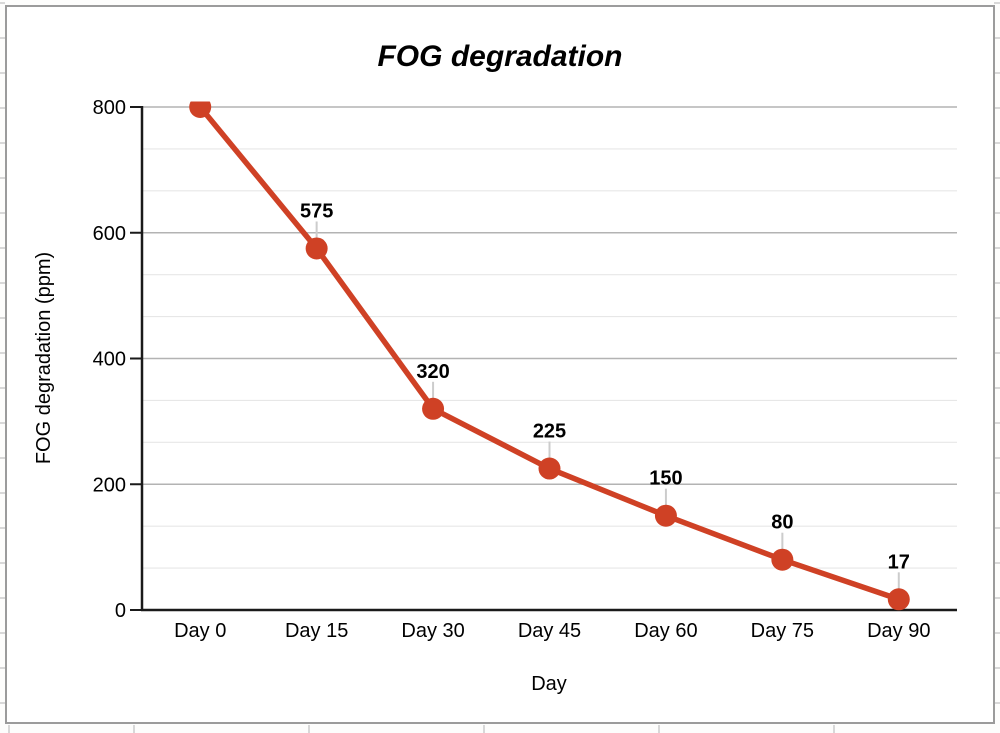  What do you see at coordinates (782, 523) in the screenshot?
I see `data-point-label: 80` at bounding box center [782, 523].